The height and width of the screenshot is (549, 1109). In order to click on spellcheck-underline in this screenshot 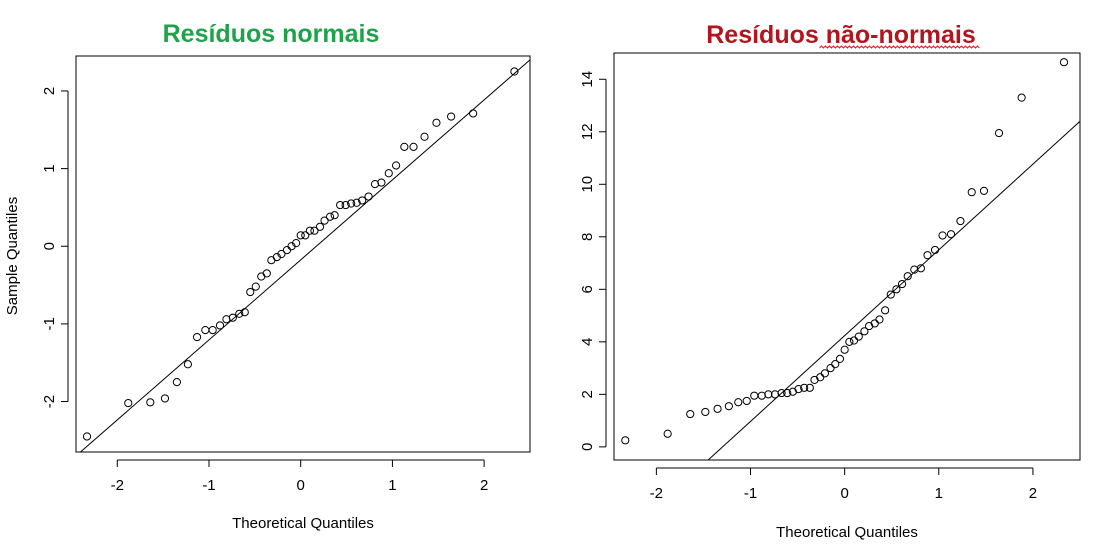, I will do `click(899, 47)`.